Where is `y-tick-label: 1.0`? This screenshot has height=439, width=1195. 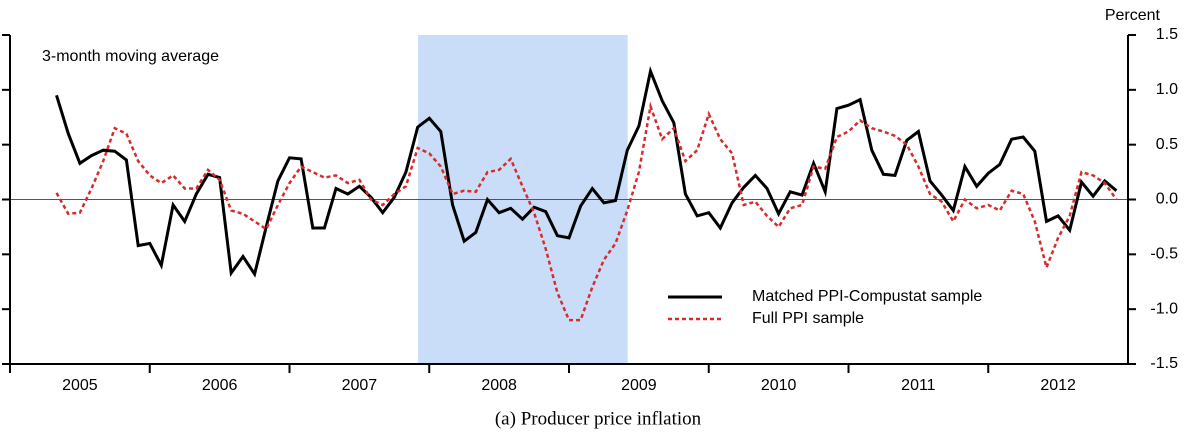 y-tick-label: 1.0 is located at coordinates (1167, 89).